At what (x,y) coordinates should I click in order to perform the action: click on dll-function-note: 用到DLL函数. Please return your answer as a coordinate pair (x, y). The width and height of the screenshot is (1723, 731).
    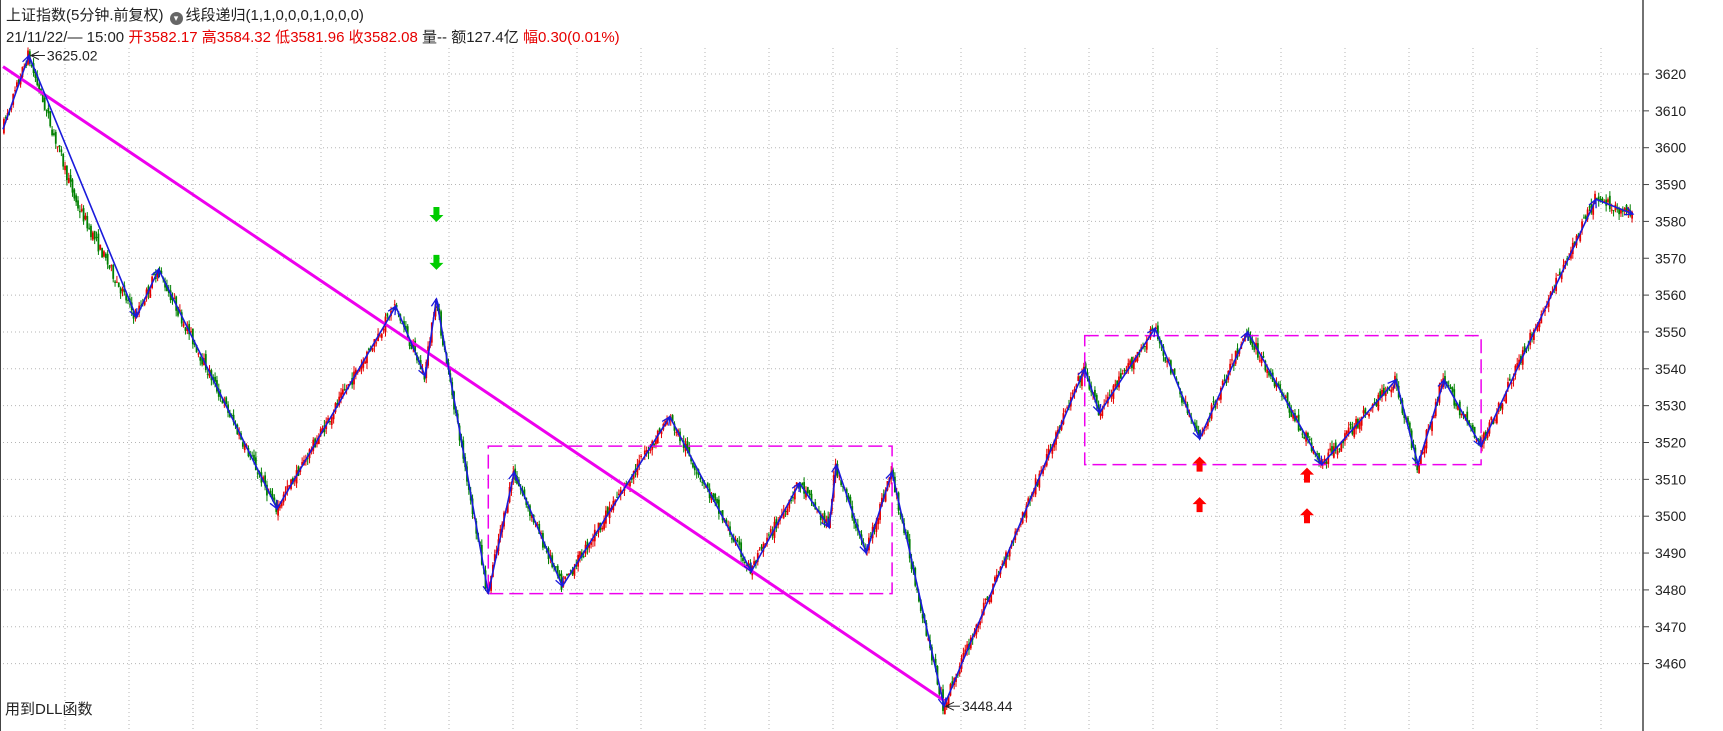
    Looking at the image, I should click on (49, 709).